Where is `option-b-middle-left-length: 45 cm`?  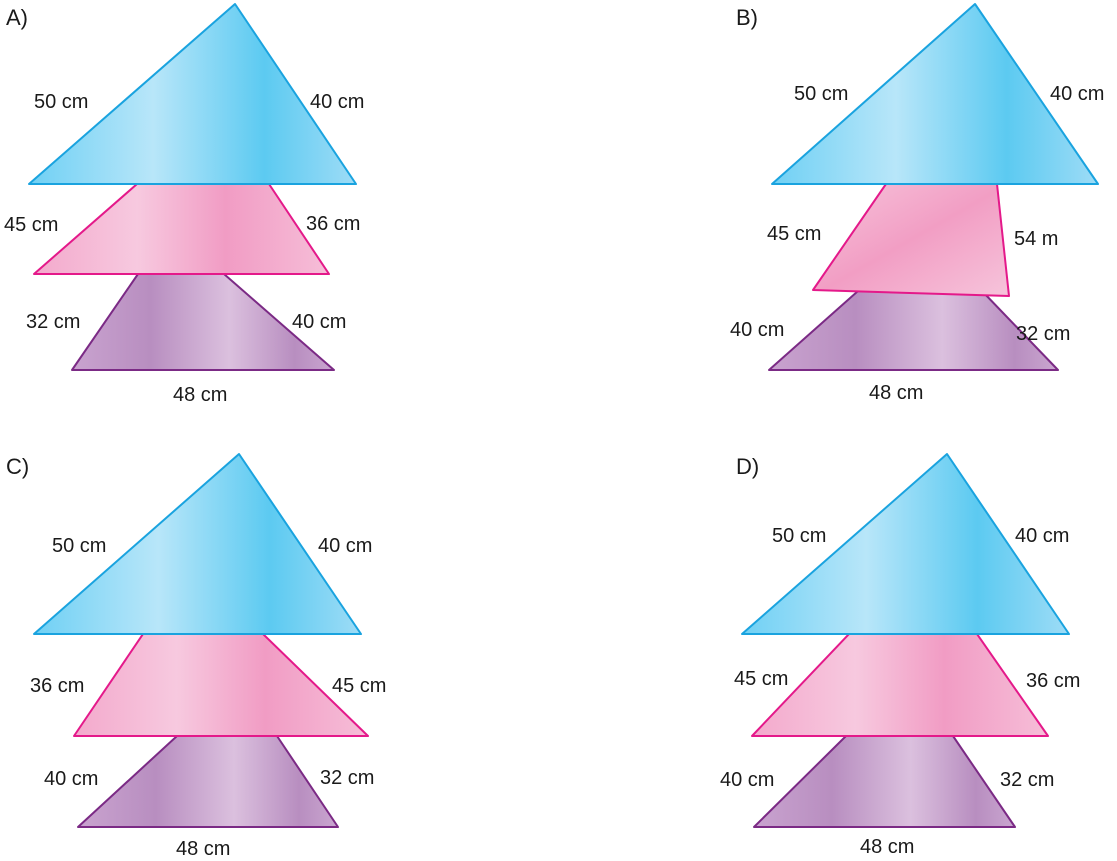
option-b-middle-left-length: 45 cm is located at coordinates (794, 234).